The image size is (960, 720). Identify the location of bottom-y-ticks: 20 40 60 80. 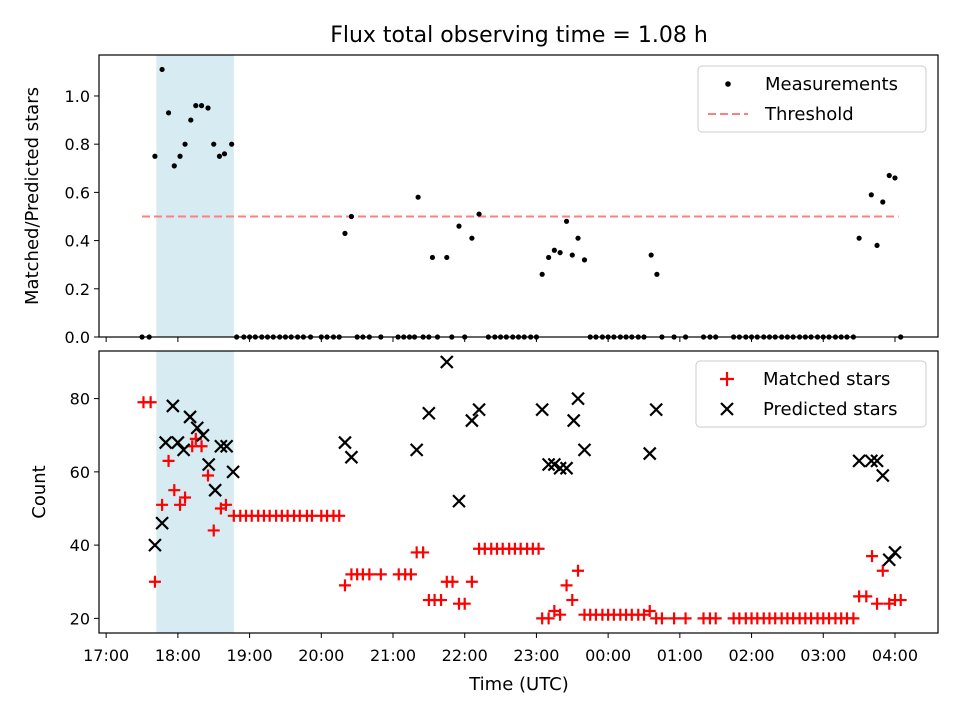
(84, 509).